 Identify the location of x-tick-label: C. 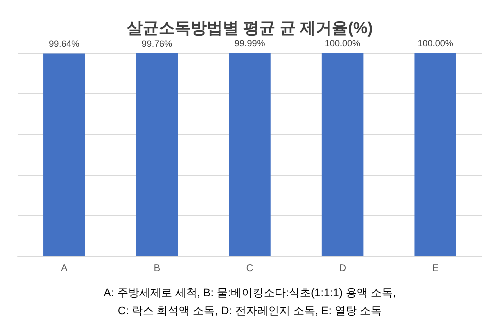
(250, 269).